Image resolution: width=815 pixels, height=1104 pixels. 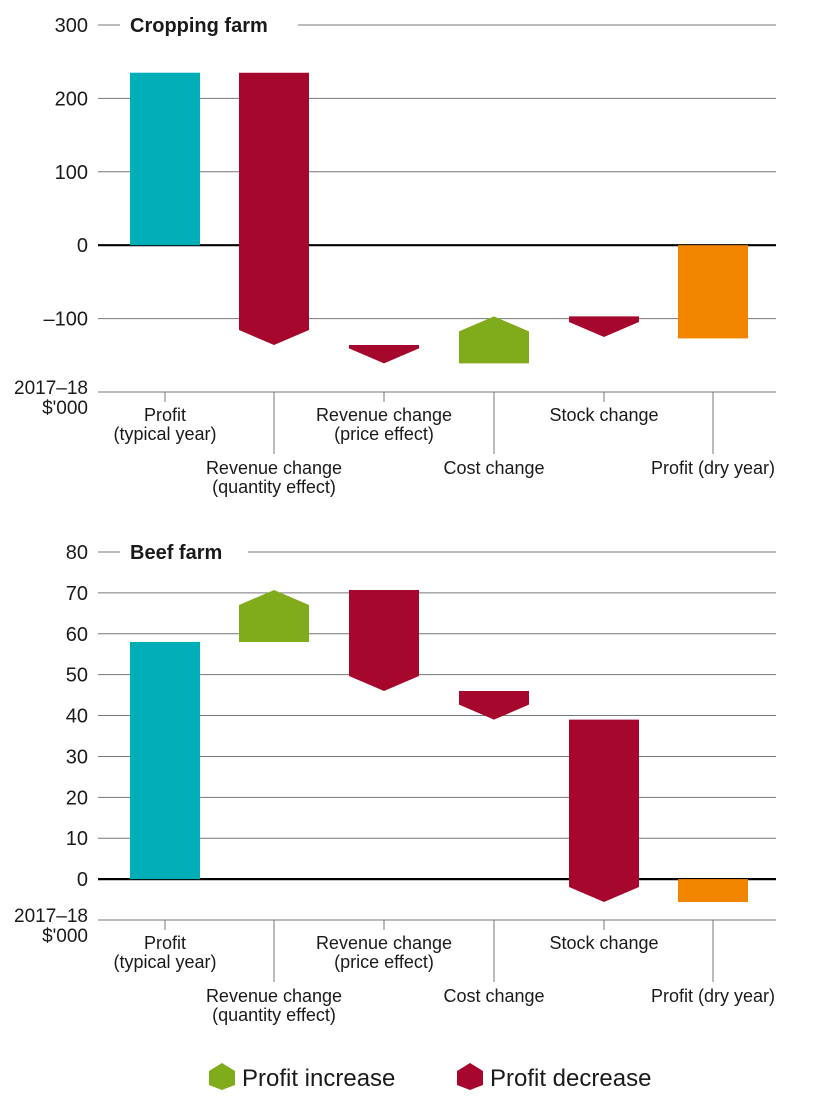 I want to click on y-tick-label: 50, so click(x=77, y=676).